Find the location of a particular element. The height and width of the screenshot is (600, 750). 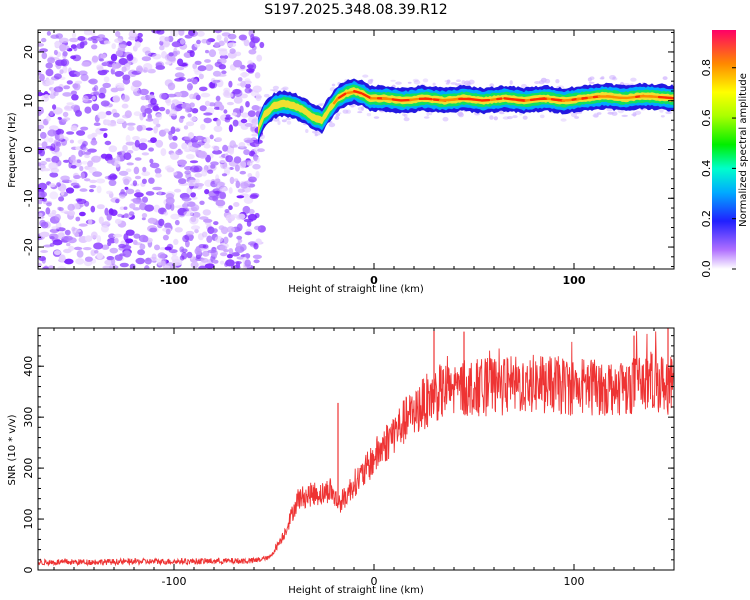

snr-ytick-label: 0 is located at coordinates (28, 570).